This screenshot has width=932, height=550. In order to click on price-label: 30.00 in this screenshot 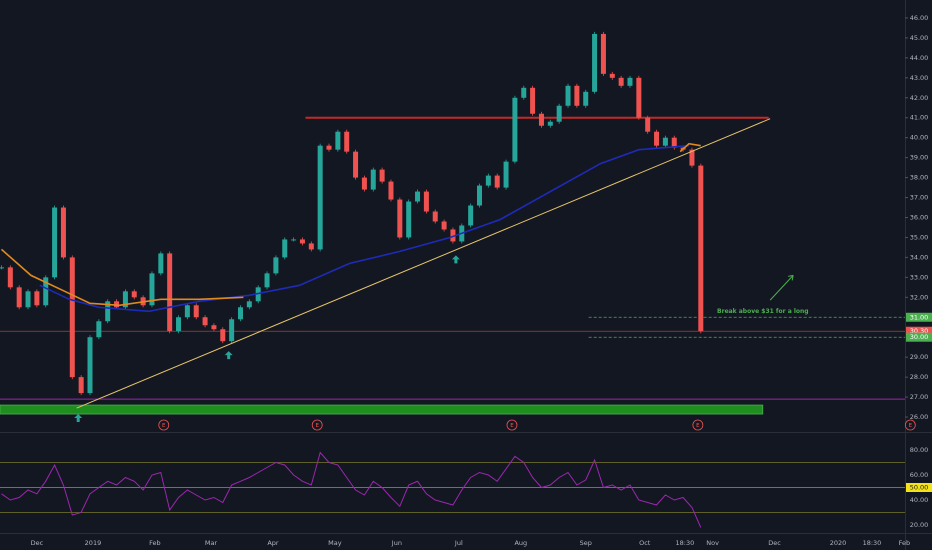, I will do `click(919, 337)`.